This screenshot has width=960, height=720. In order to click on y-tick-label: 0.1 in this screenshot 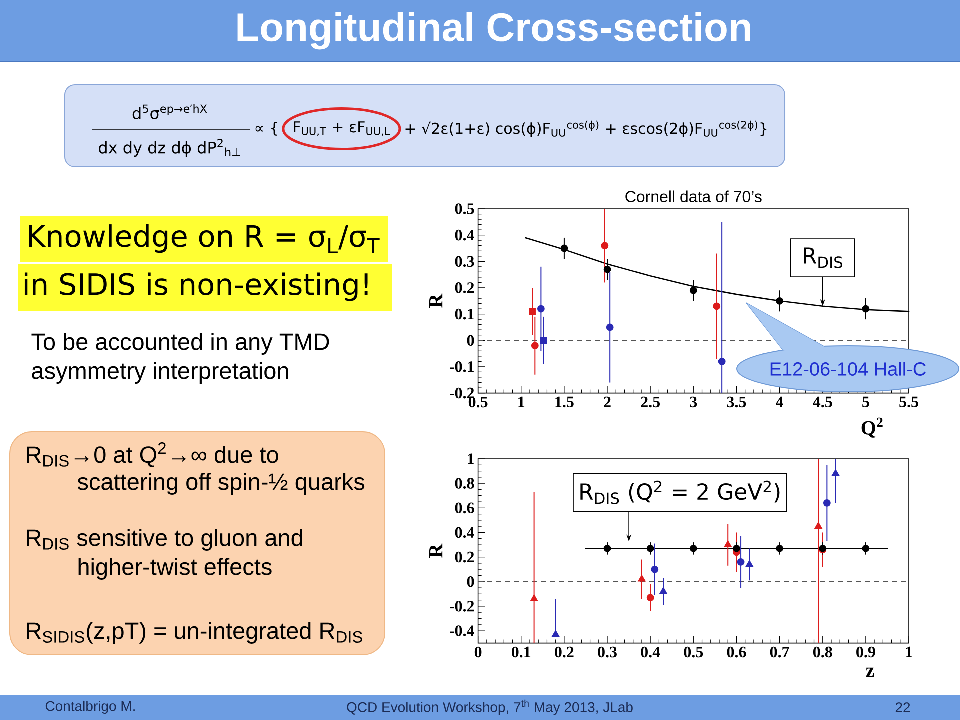, I will do `click(464, 314)`.